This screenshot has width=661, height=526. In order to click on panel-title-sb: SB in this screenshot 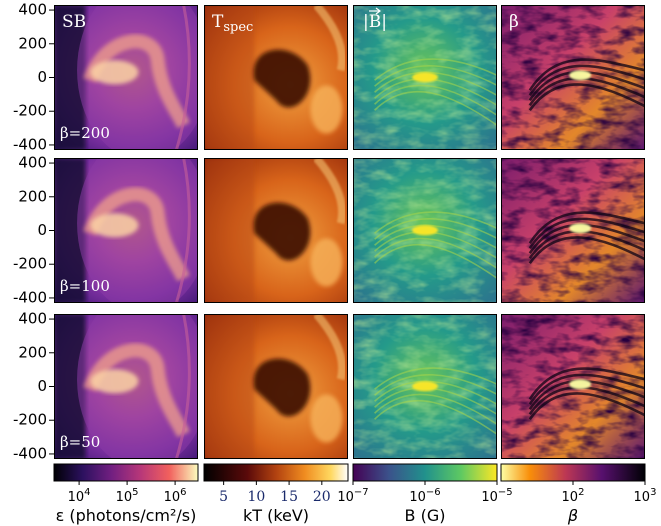, I will do `click(74, 22)`.